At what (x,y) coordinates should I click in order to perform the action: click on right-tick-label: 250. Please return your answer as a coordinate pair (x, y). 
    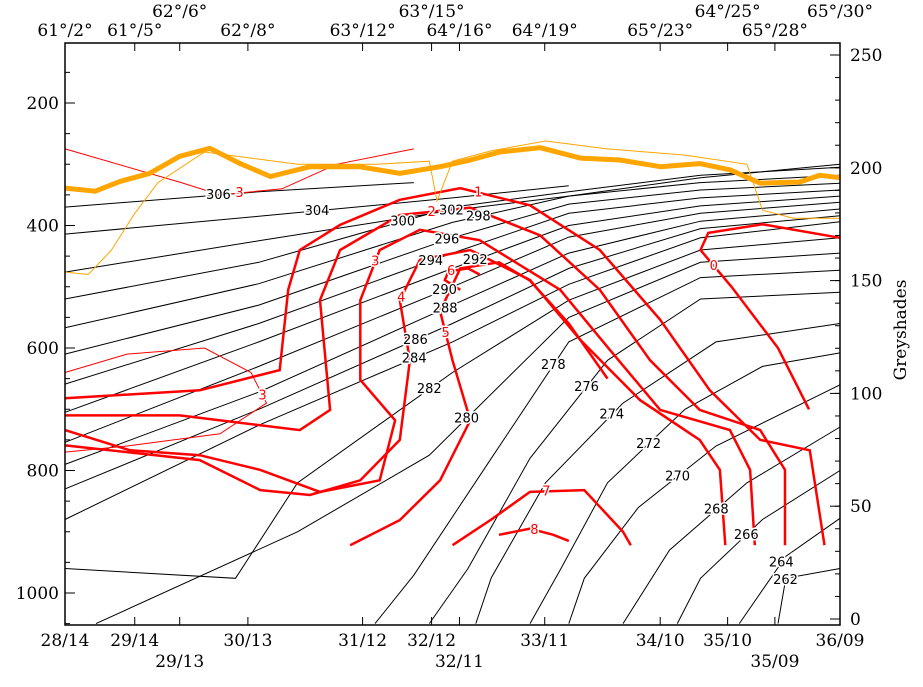
    Looking at the image, I should click on (866, 56).